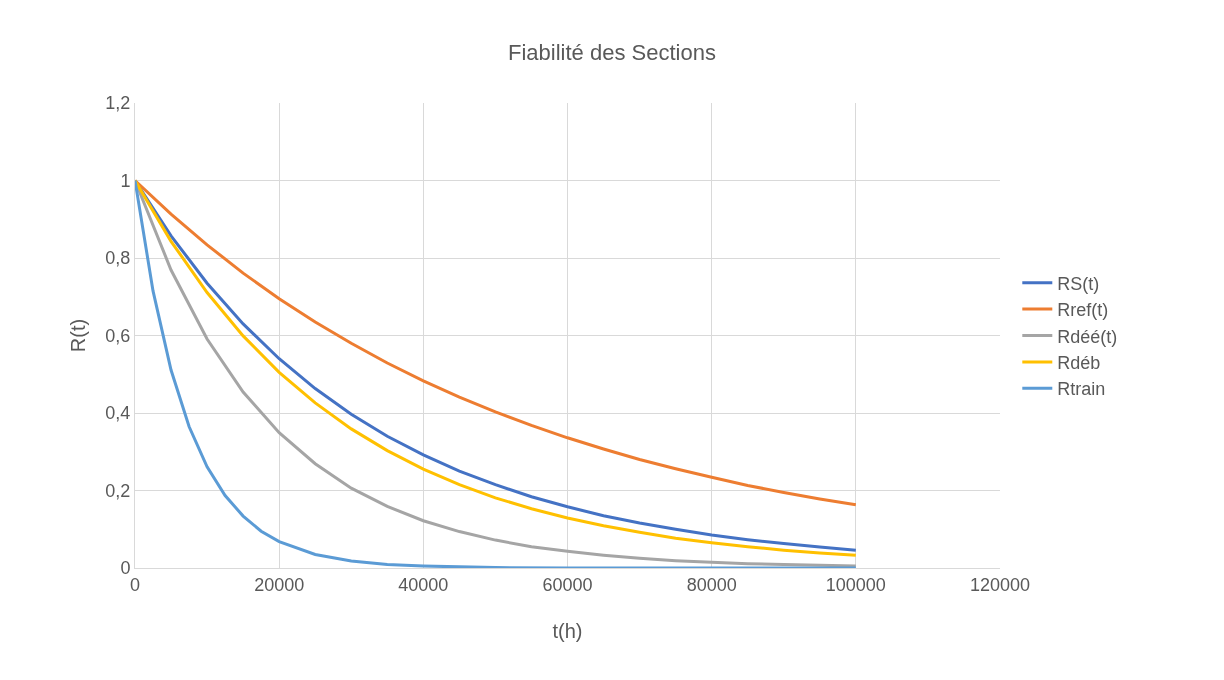 The width and height of the screenshot is (1224, 680). Describe the element at coordinates (1083, 310) in the screenshot. I see `legend-label: Rref(t)` at that location.